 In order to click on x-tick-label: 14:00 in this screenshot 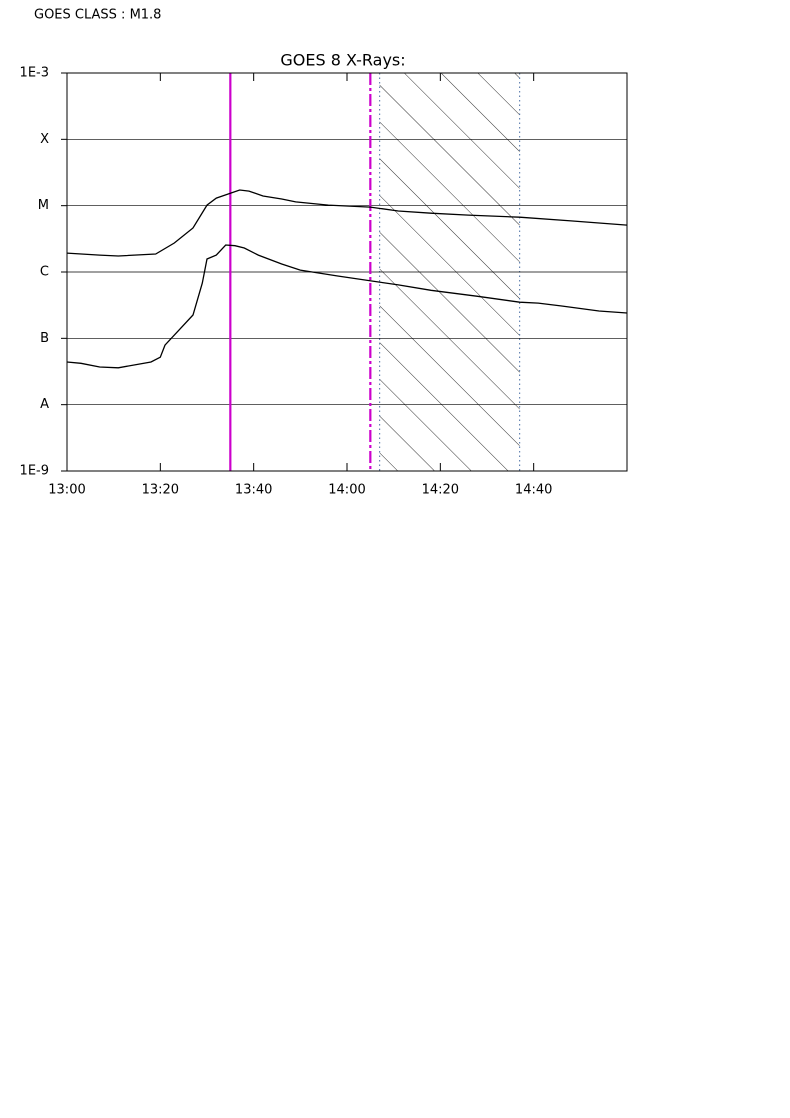, I will do `click(346, 490)`.